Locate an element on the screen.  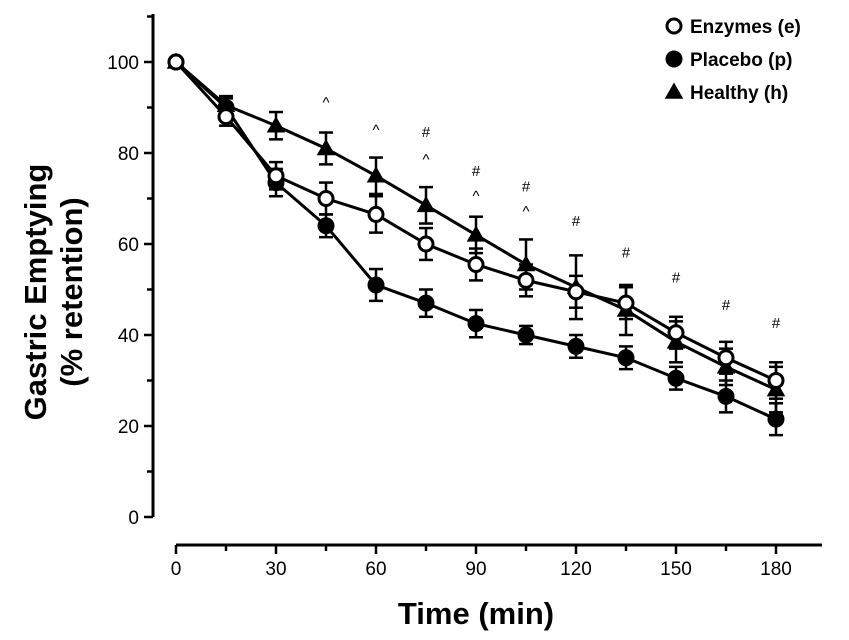
legend-marker-healthy is located at coordinates (674, 90).